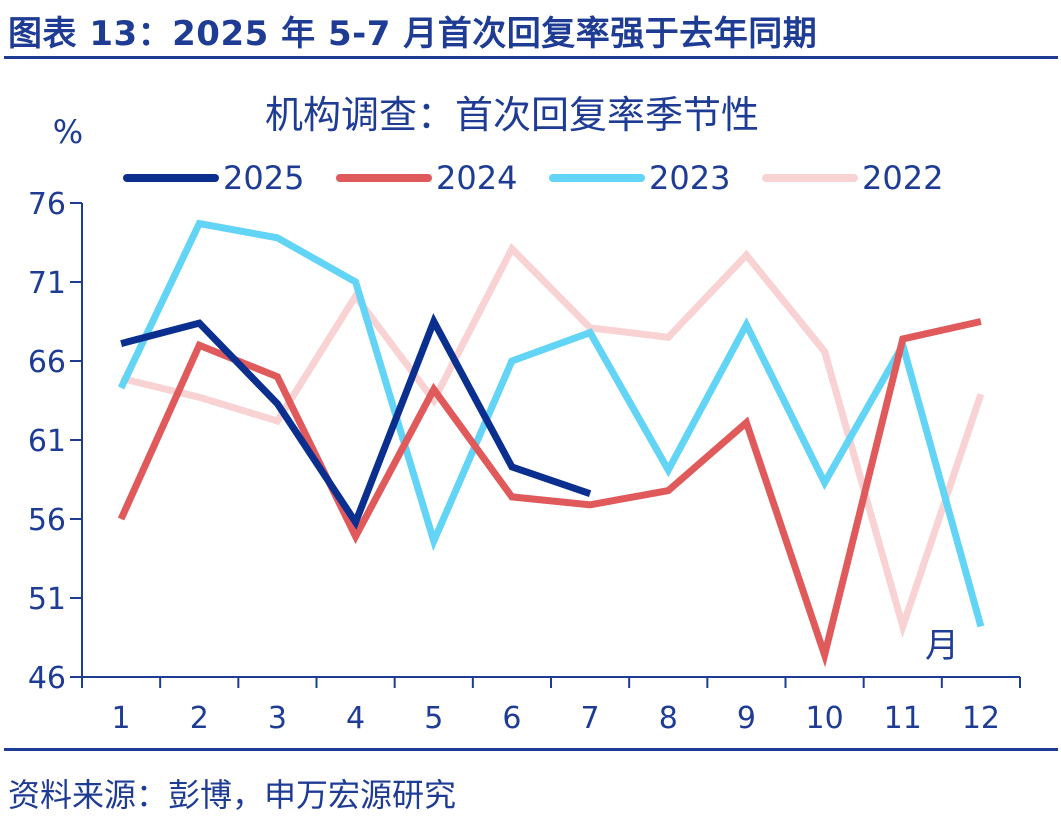 Image resolution: width=1061 pixels, height=821 pixels. What do you see at coordinates (512, 115) in the screenshot?
I see `chart-title: 机构调查：首次回复率季节性` at bounding box center [512, 115].